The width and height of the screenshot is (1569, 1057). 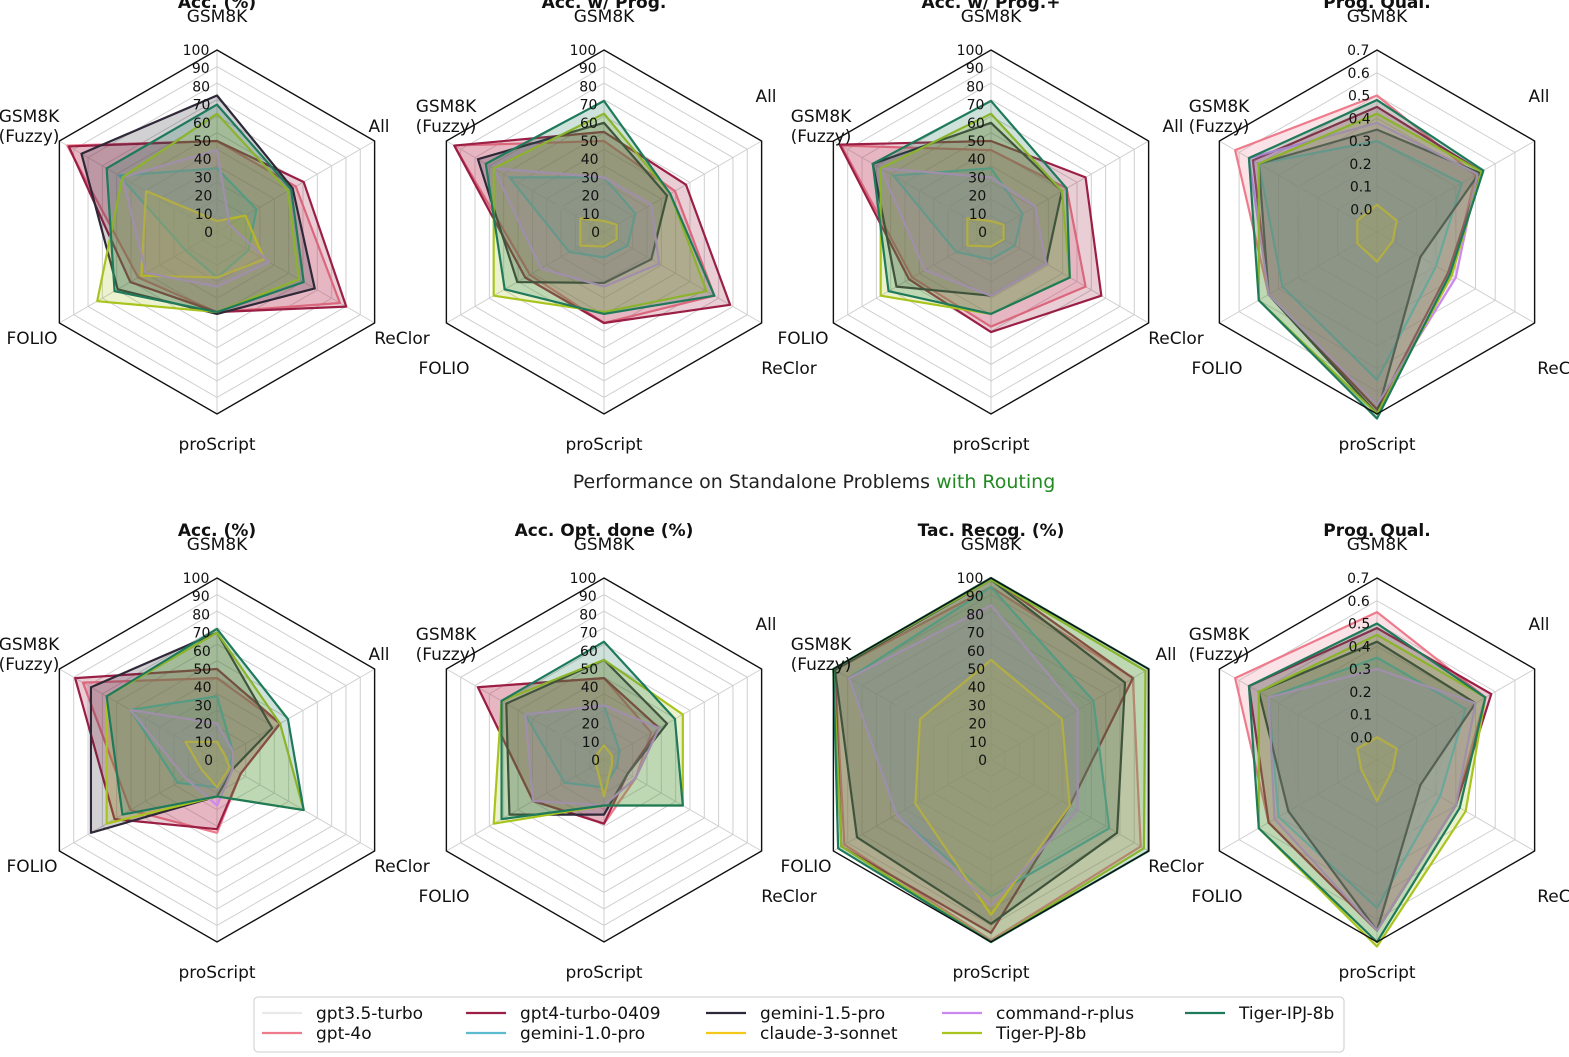 I want to click on series-command-r-plus, so click(x=1372, y=799).